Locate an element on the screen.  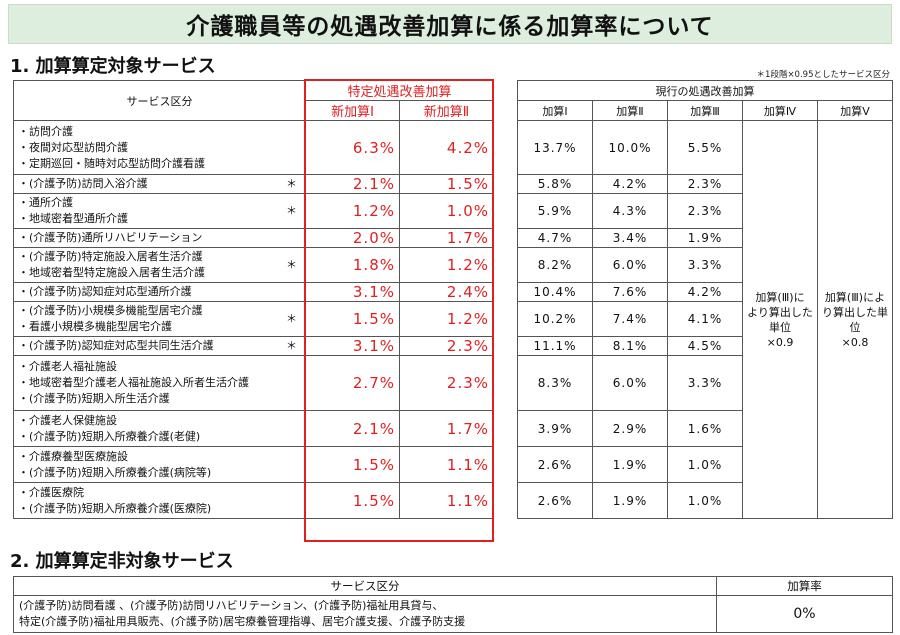
table-row: ・(介護予防)訪問入浴介護 ＊ 2.1% 1.5% is located at coordinates (254, 184).